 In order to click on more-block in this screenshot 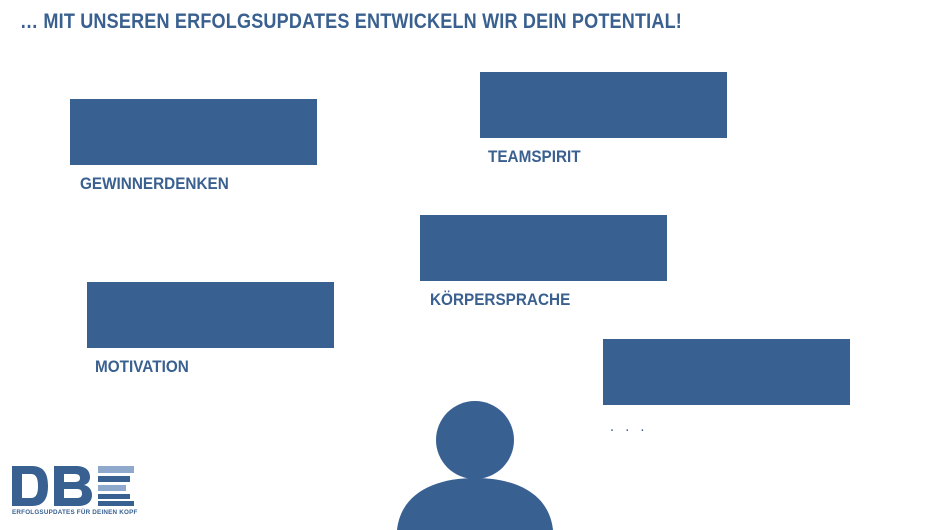, I will do `click(726, 372)`.